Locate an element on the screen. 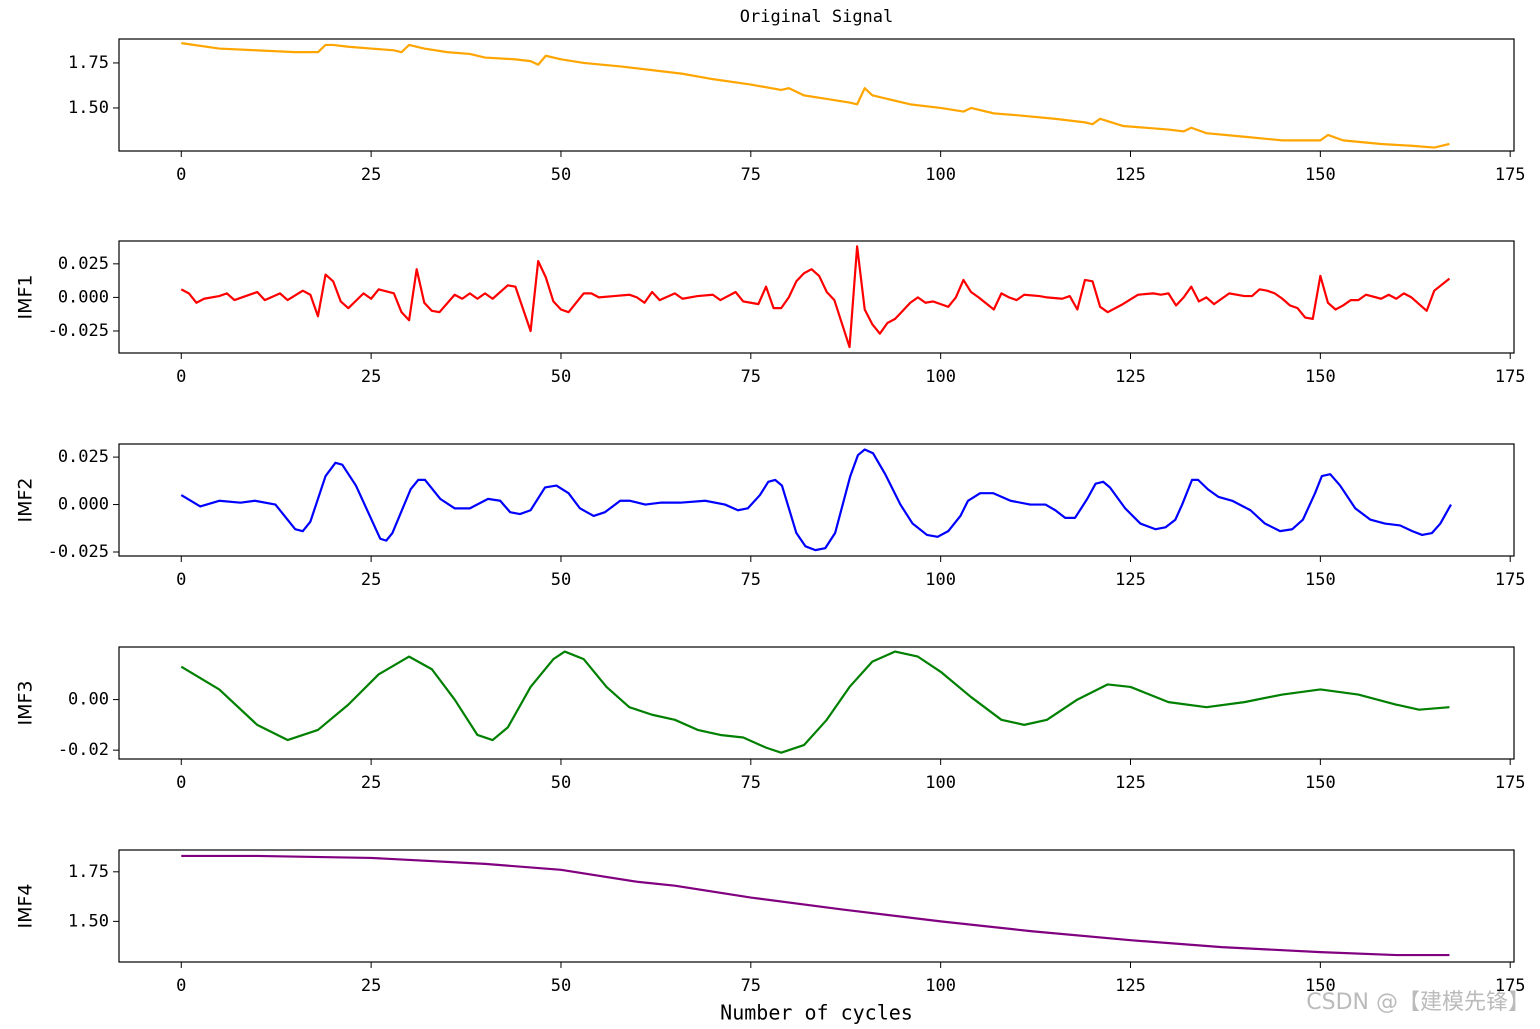  y-axis-label: IMF3 is located at coordinates (26, 702).